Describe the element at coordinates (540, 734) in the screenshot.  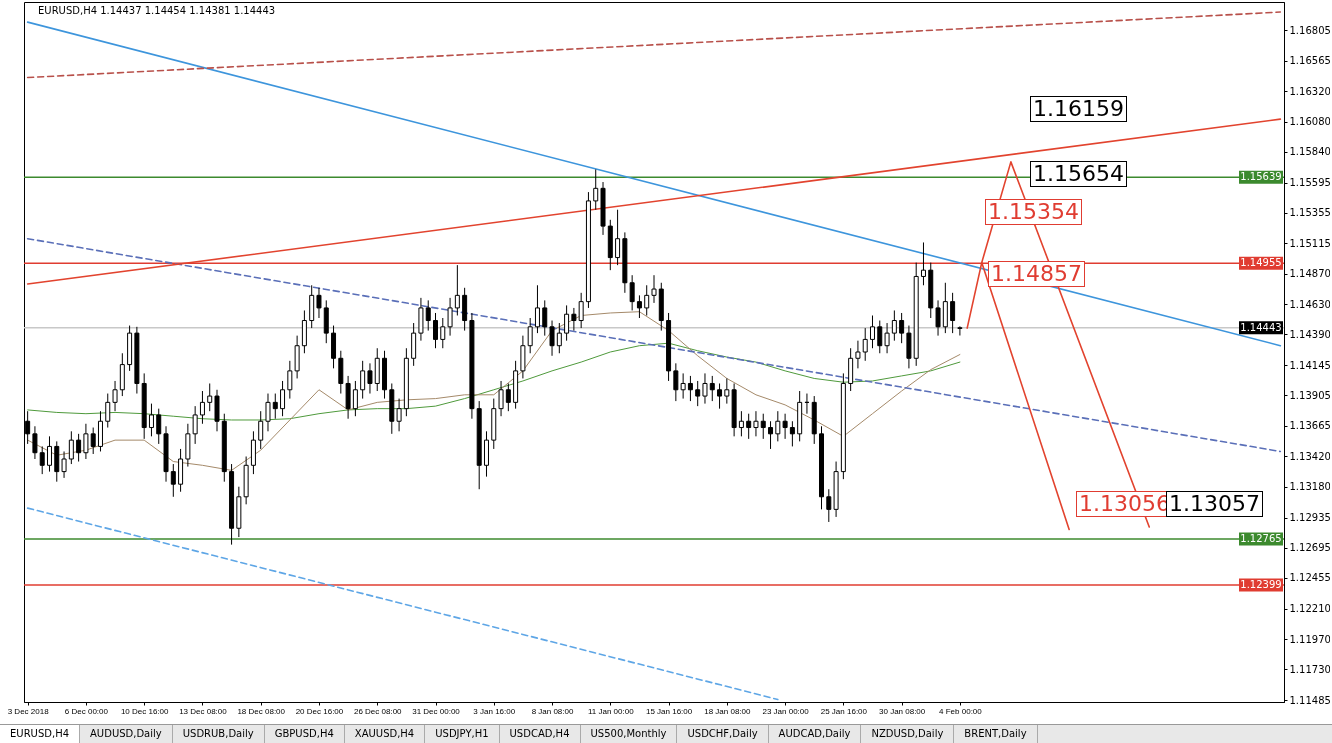
I see `text: USDCAD,H4` at that location.